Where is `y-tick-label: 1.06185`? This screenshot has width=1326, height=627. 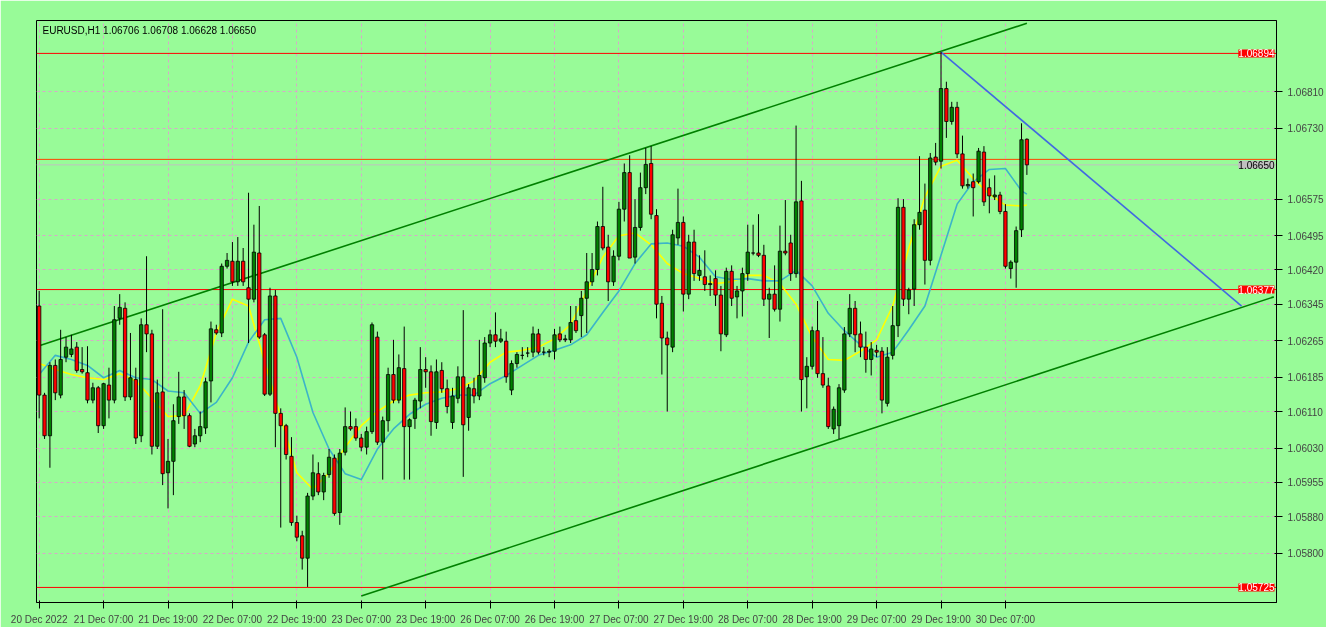
y-tick-label: 1.06185 is located at coordinates (1306, 378).